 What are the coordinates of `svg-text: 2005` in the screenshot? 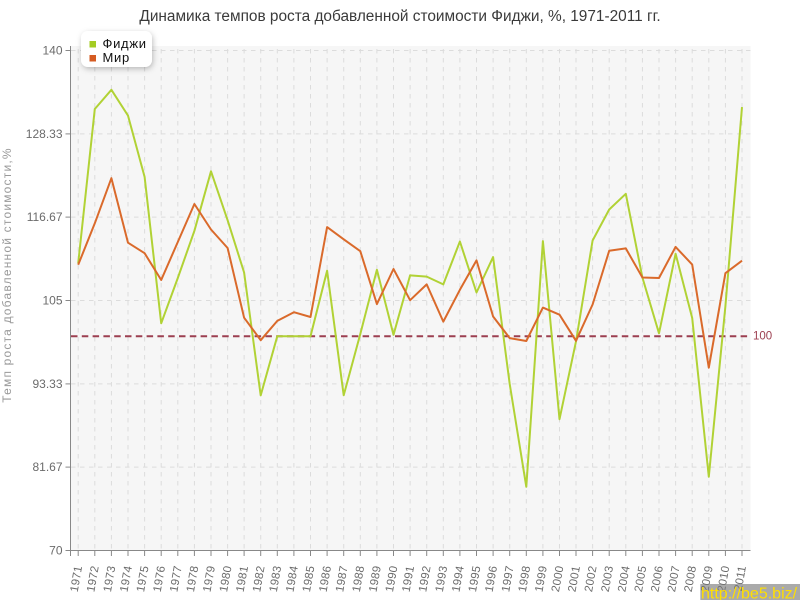 It's located at (641, 579).